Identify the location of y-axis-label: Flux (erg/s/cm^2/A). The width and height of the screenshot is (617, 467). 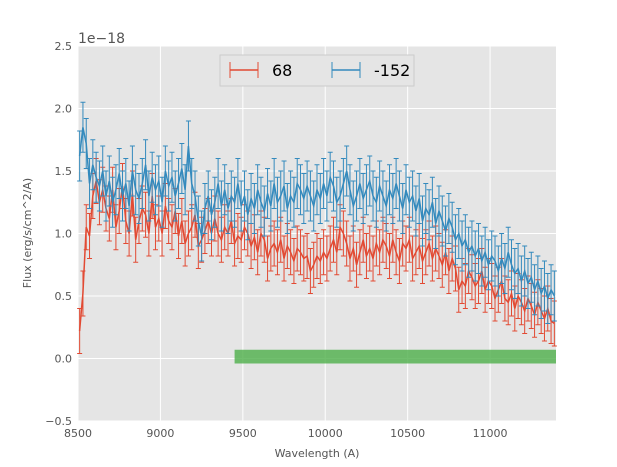
(27, 233).